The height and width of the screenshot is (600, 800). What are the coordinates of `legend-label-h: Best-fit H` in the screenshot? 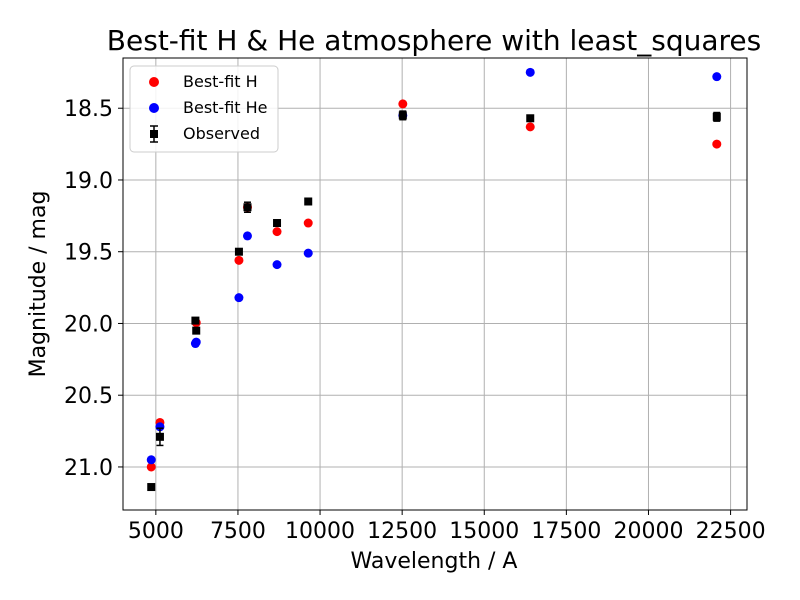 It's located at (220, 81).